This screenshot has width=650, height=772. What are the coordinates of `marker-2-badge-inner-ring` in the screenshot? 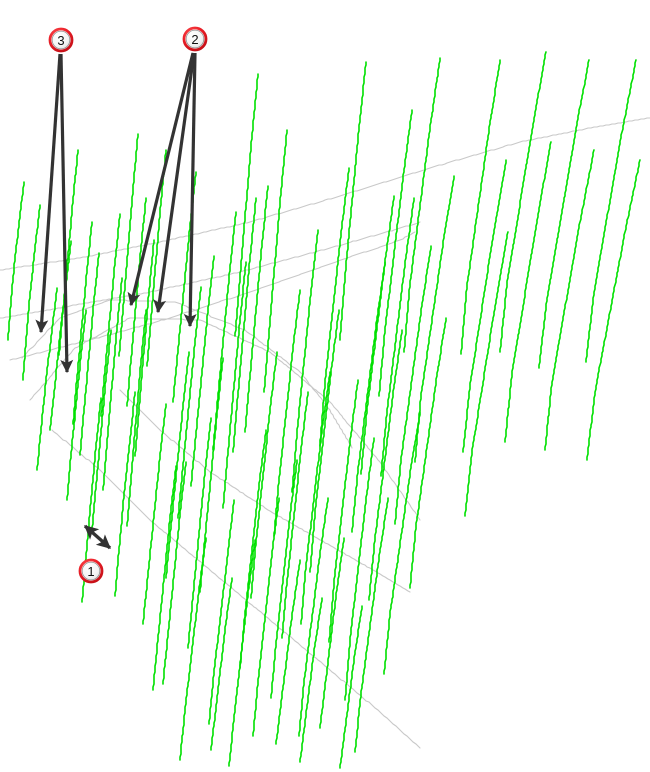 It's located at (195, 39).